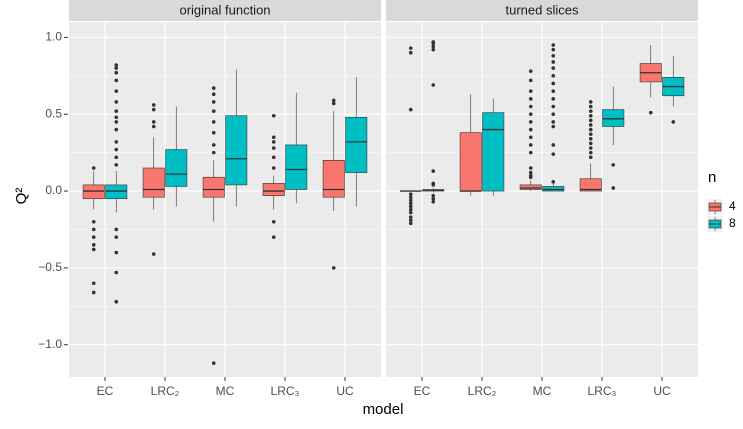  I want to click on legend-label: 8, so click(732, 223).